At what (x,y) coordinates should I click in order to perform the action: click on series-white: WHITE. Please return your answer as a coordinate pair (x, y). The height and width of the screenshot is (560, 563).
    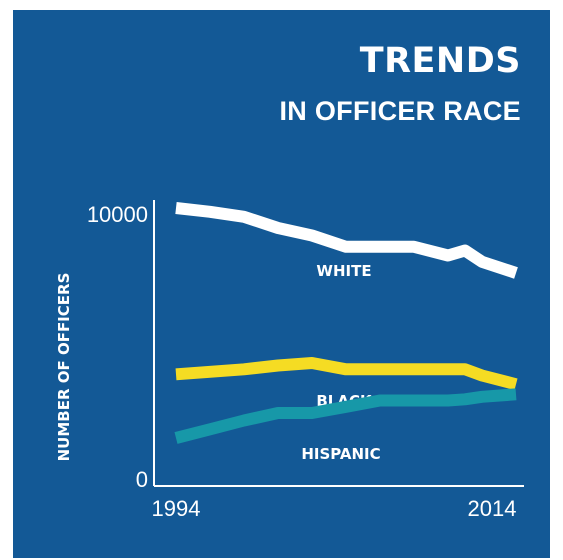
    Looking at the image, I should click on (346, 241).